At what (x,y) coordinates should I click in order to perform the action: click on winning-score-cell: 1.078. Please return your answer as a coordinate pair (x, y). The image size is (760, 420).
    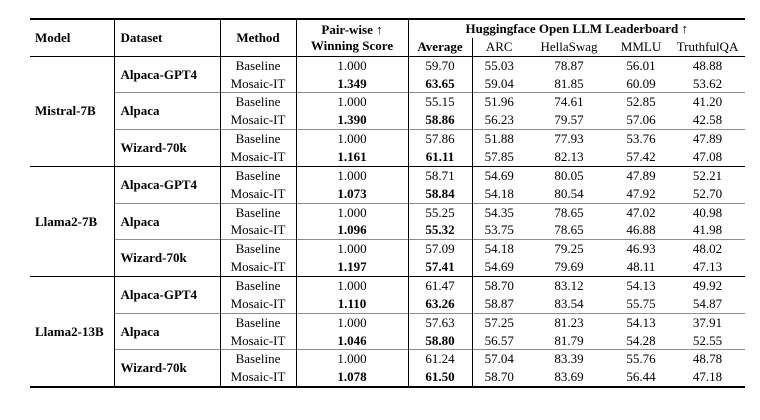
    Looking at the image, I should click on (351, 378).